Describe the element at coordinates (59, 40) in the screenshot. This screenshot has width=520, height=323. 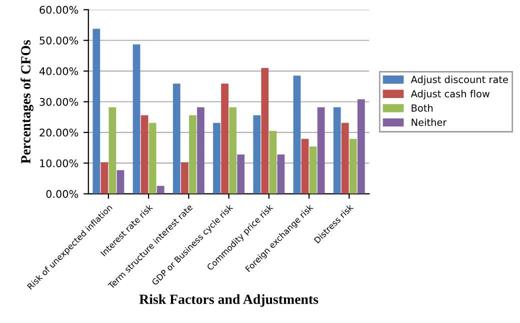
I see `y-tick-label: 50.00%` at that location.